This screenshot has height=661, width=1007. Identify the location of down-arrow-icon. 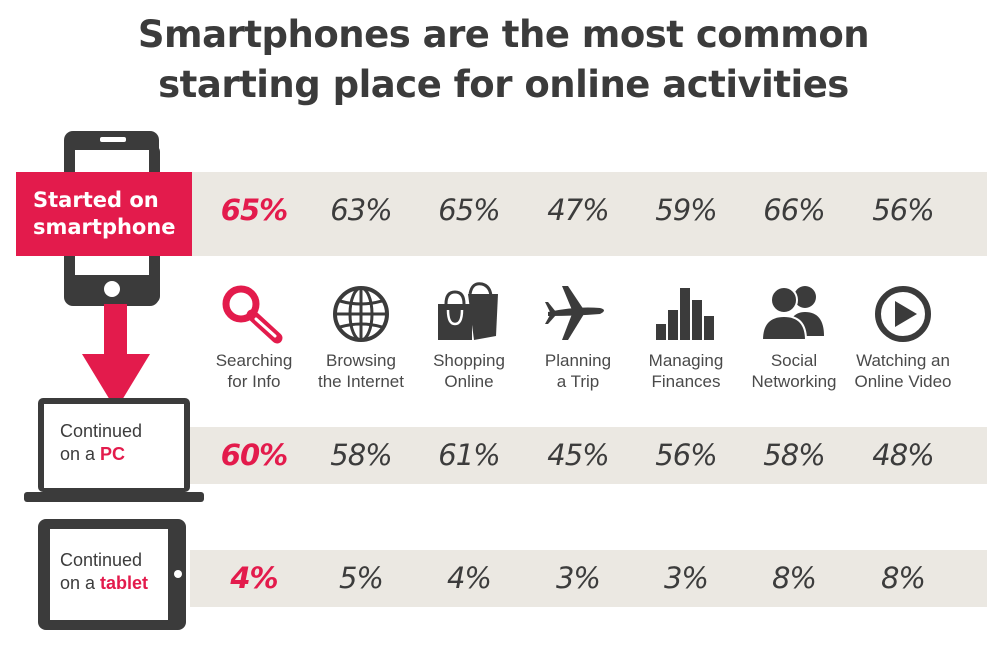
(116, 357).